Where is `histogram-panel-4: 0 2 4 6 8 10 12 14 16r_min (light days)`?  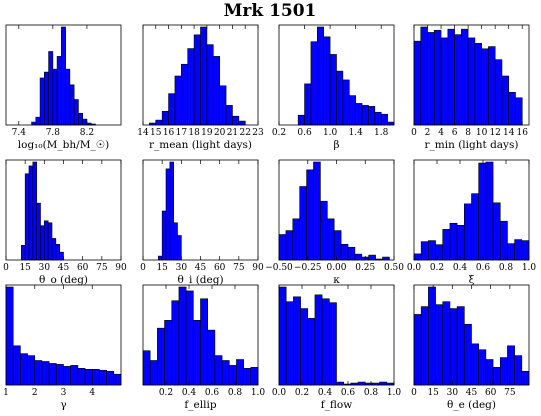 histogram-panel-4: 0 2 4 6 8 10 12 14 16r_min (light days) is located at coordinates (470, 87).